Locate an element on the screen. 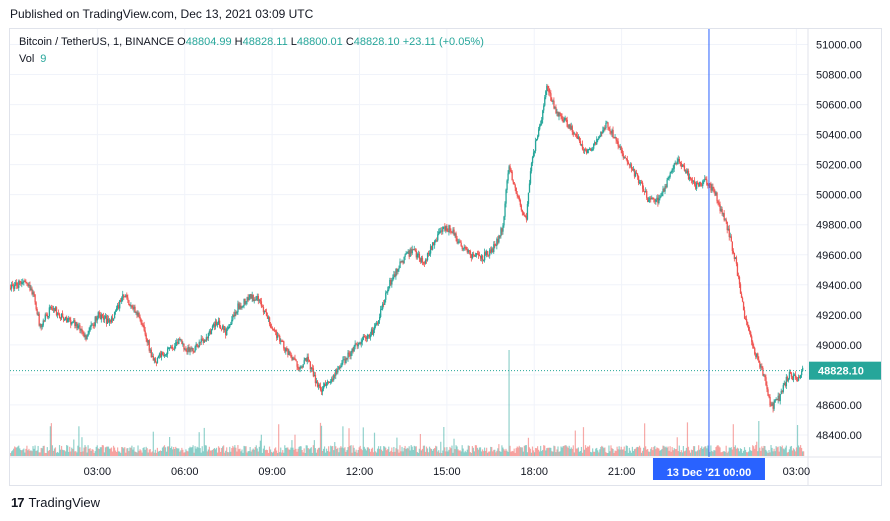 Image resolution: width=890 pixels, height=521 pixels. low-label: L is located at coordinates (293, 42).